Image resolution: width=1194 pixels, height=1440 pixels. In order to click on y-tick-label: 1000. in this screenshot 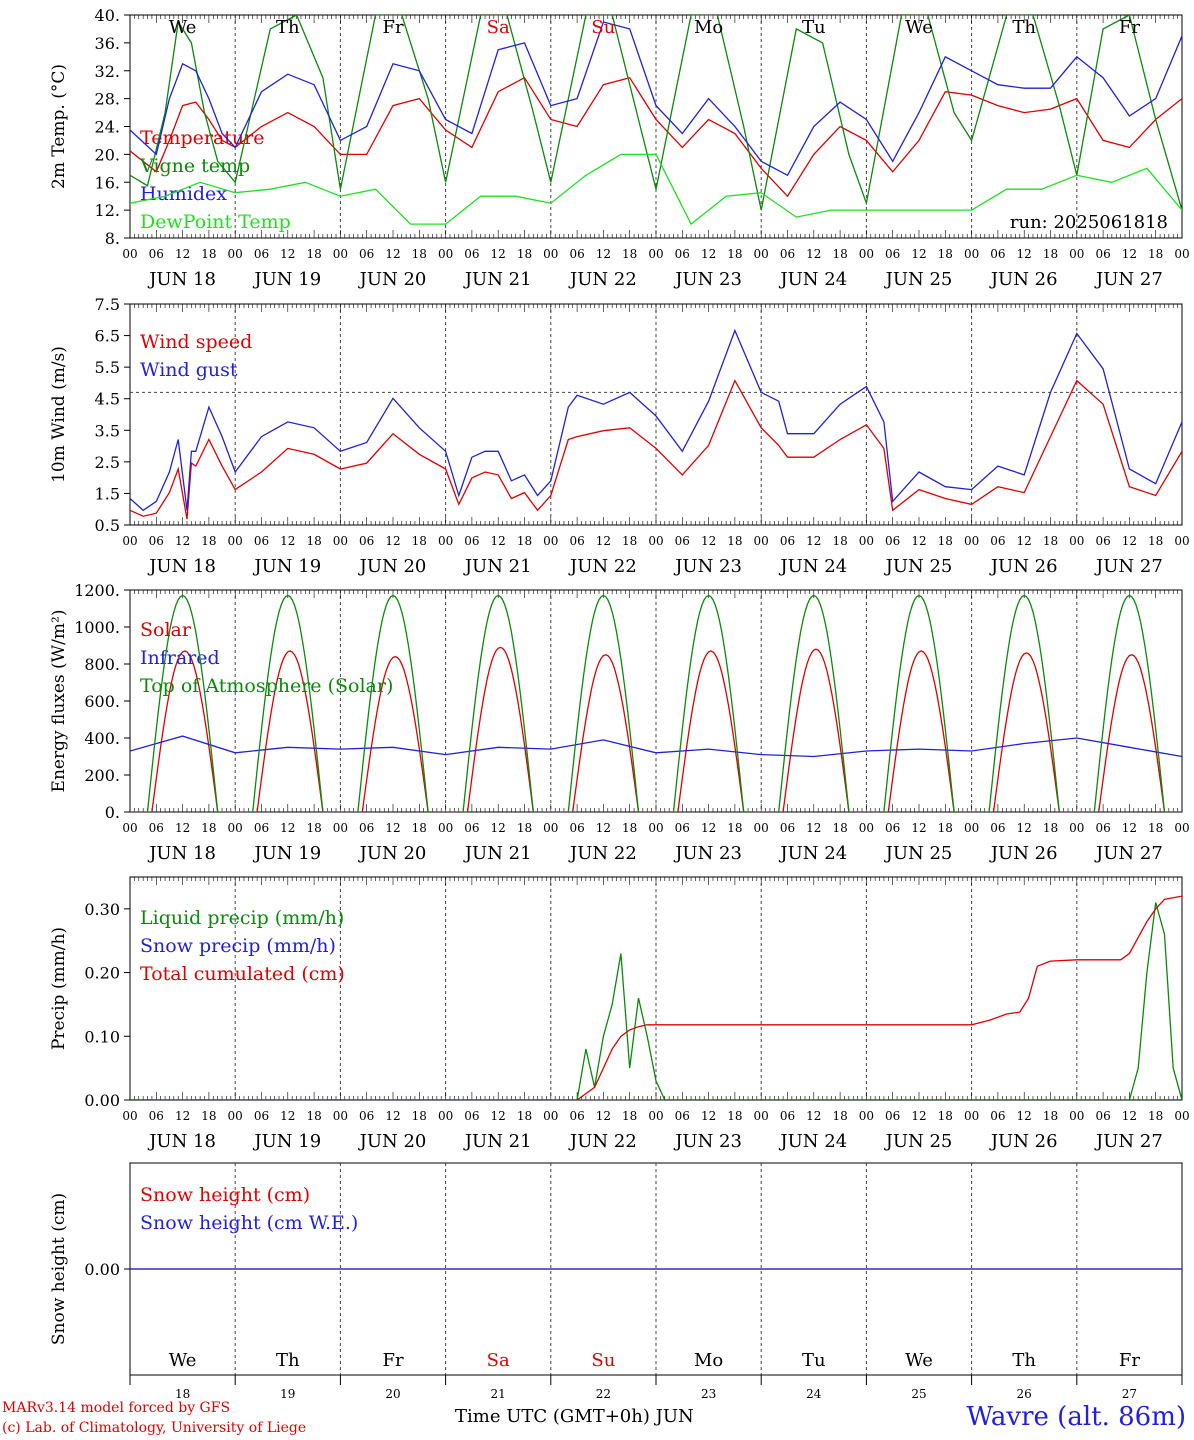, I will do `click(97, 627)`.